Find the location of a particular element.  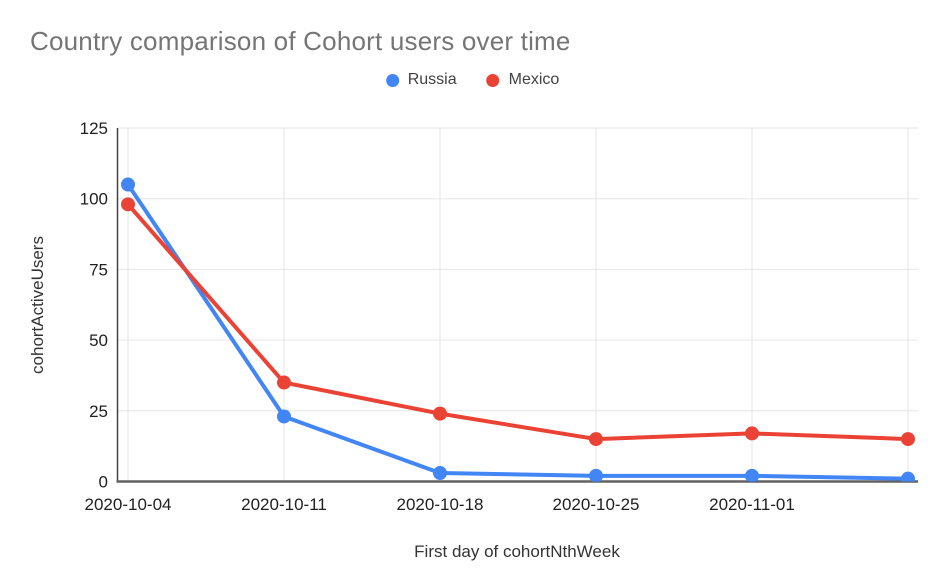

x-tick-label: 2020-11-01 is located at coordinates (752, 504).